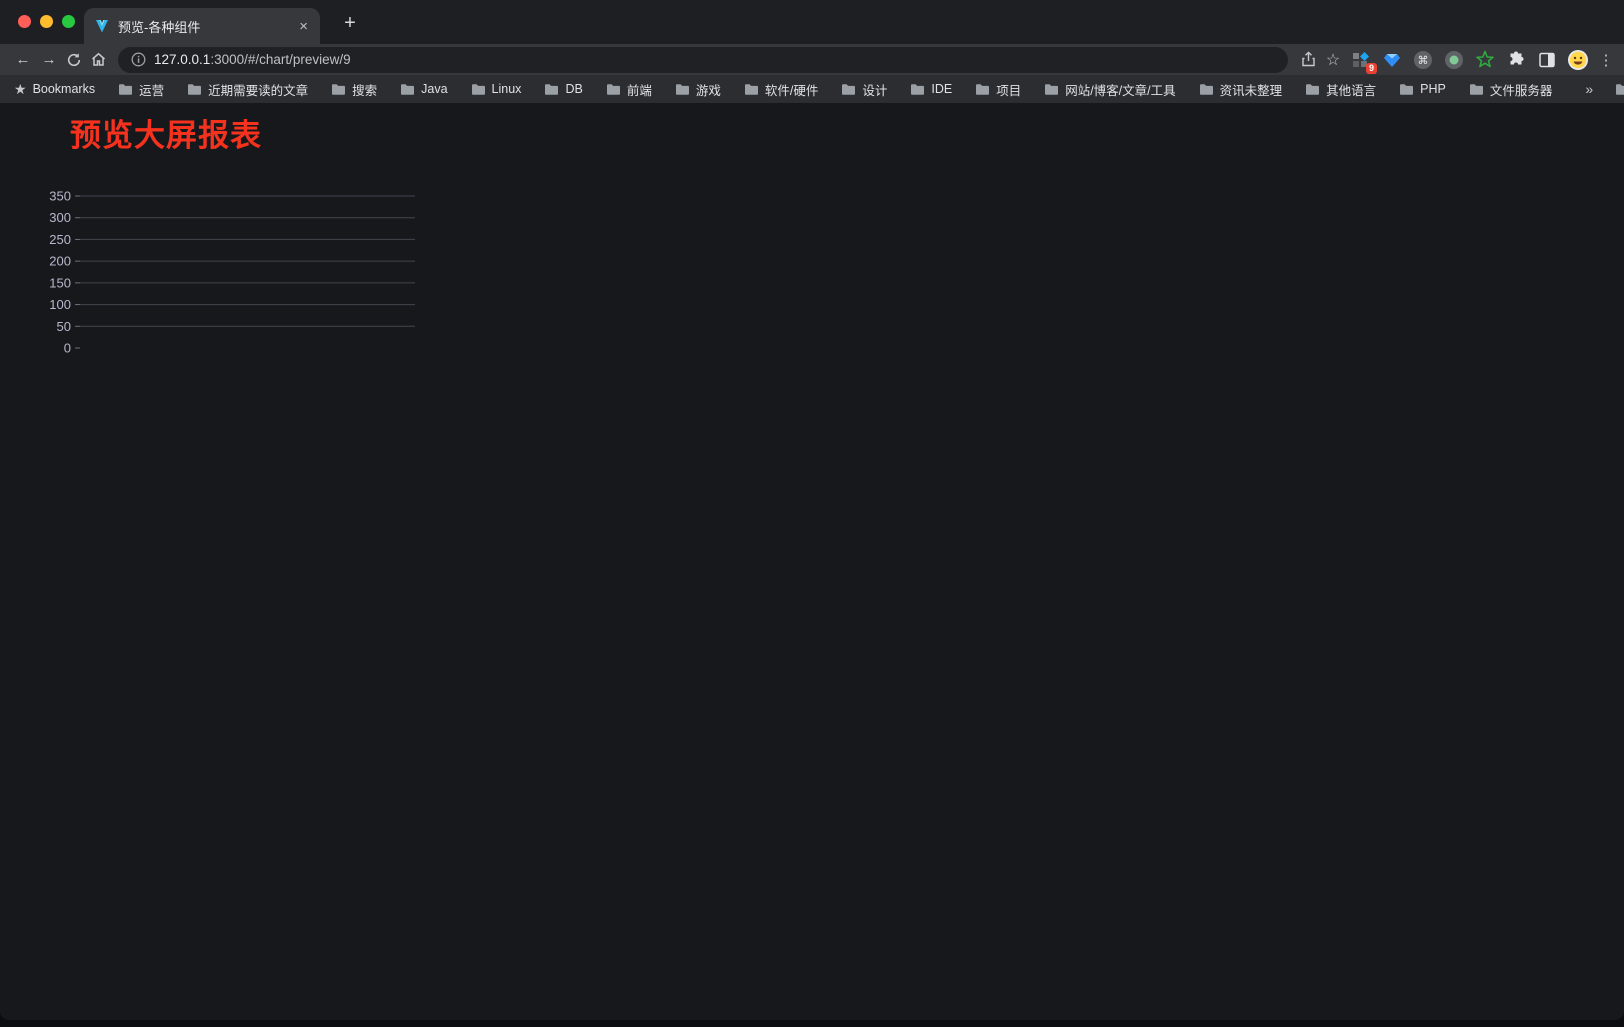 The width and height of the screenshot is (1624, 1027). I want to click on bookmark-page-star-icon: ☆, so click(1333, 60).